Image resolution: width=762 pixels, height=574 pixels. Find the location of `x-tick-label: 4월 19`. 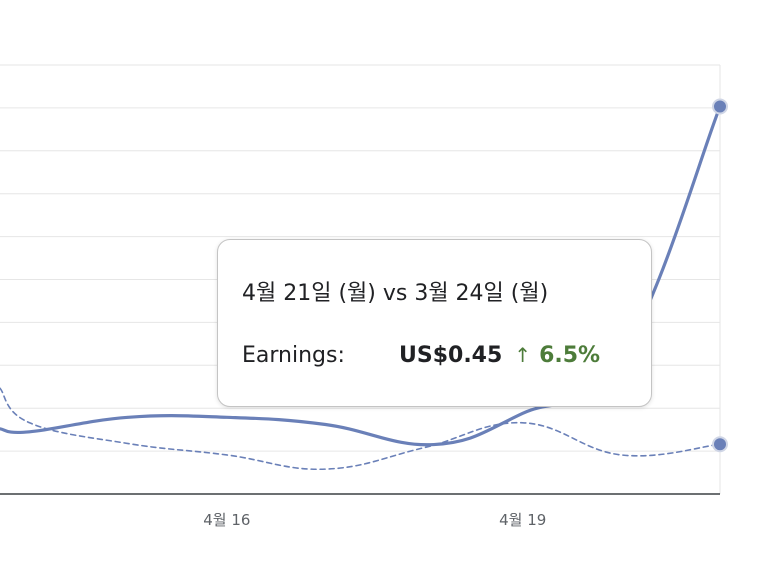

x-tick-label: 4월 19 is located at coordinates (522, 520).